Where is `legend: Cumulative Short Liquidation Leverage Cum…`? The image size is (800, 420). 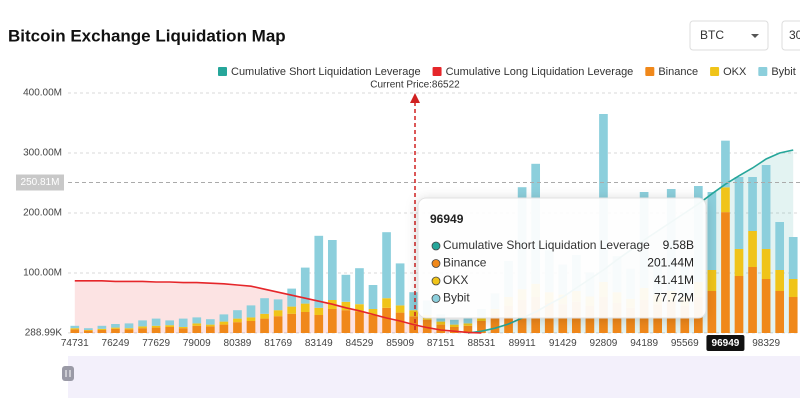
legend: Cumulative Short Liquidation Leverage Cum… is located at coordinates (507, 72).